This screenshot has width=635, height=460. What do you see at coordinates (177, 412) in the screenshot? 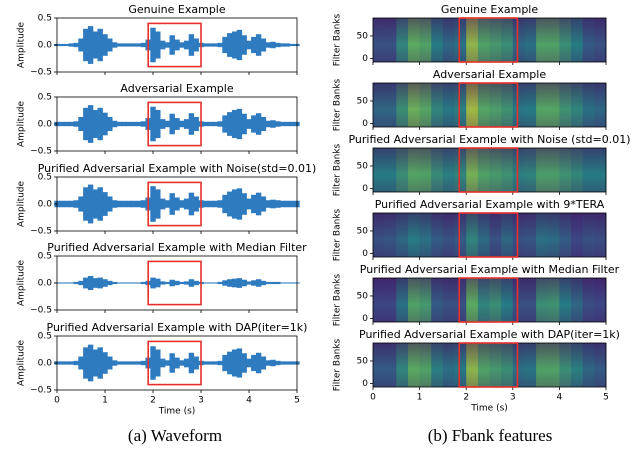
I see `x-axis-label: Time (s)` at bounding box center [177, 412].